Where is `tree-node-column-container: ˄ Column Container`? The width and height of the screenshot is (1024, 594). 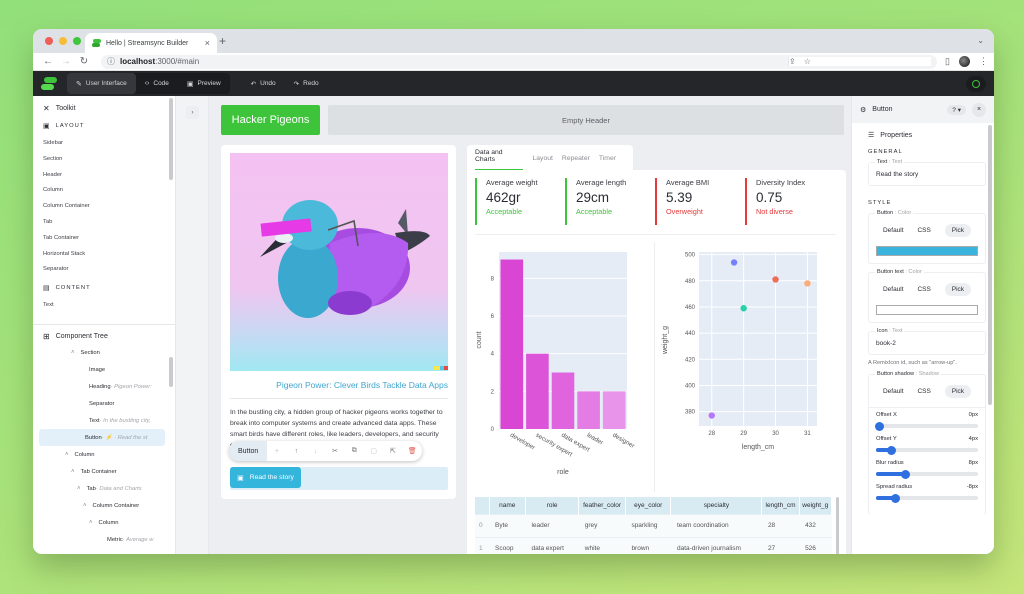 tree-node-column-container: ˄ Column Container is located at coordinates (104, 505).